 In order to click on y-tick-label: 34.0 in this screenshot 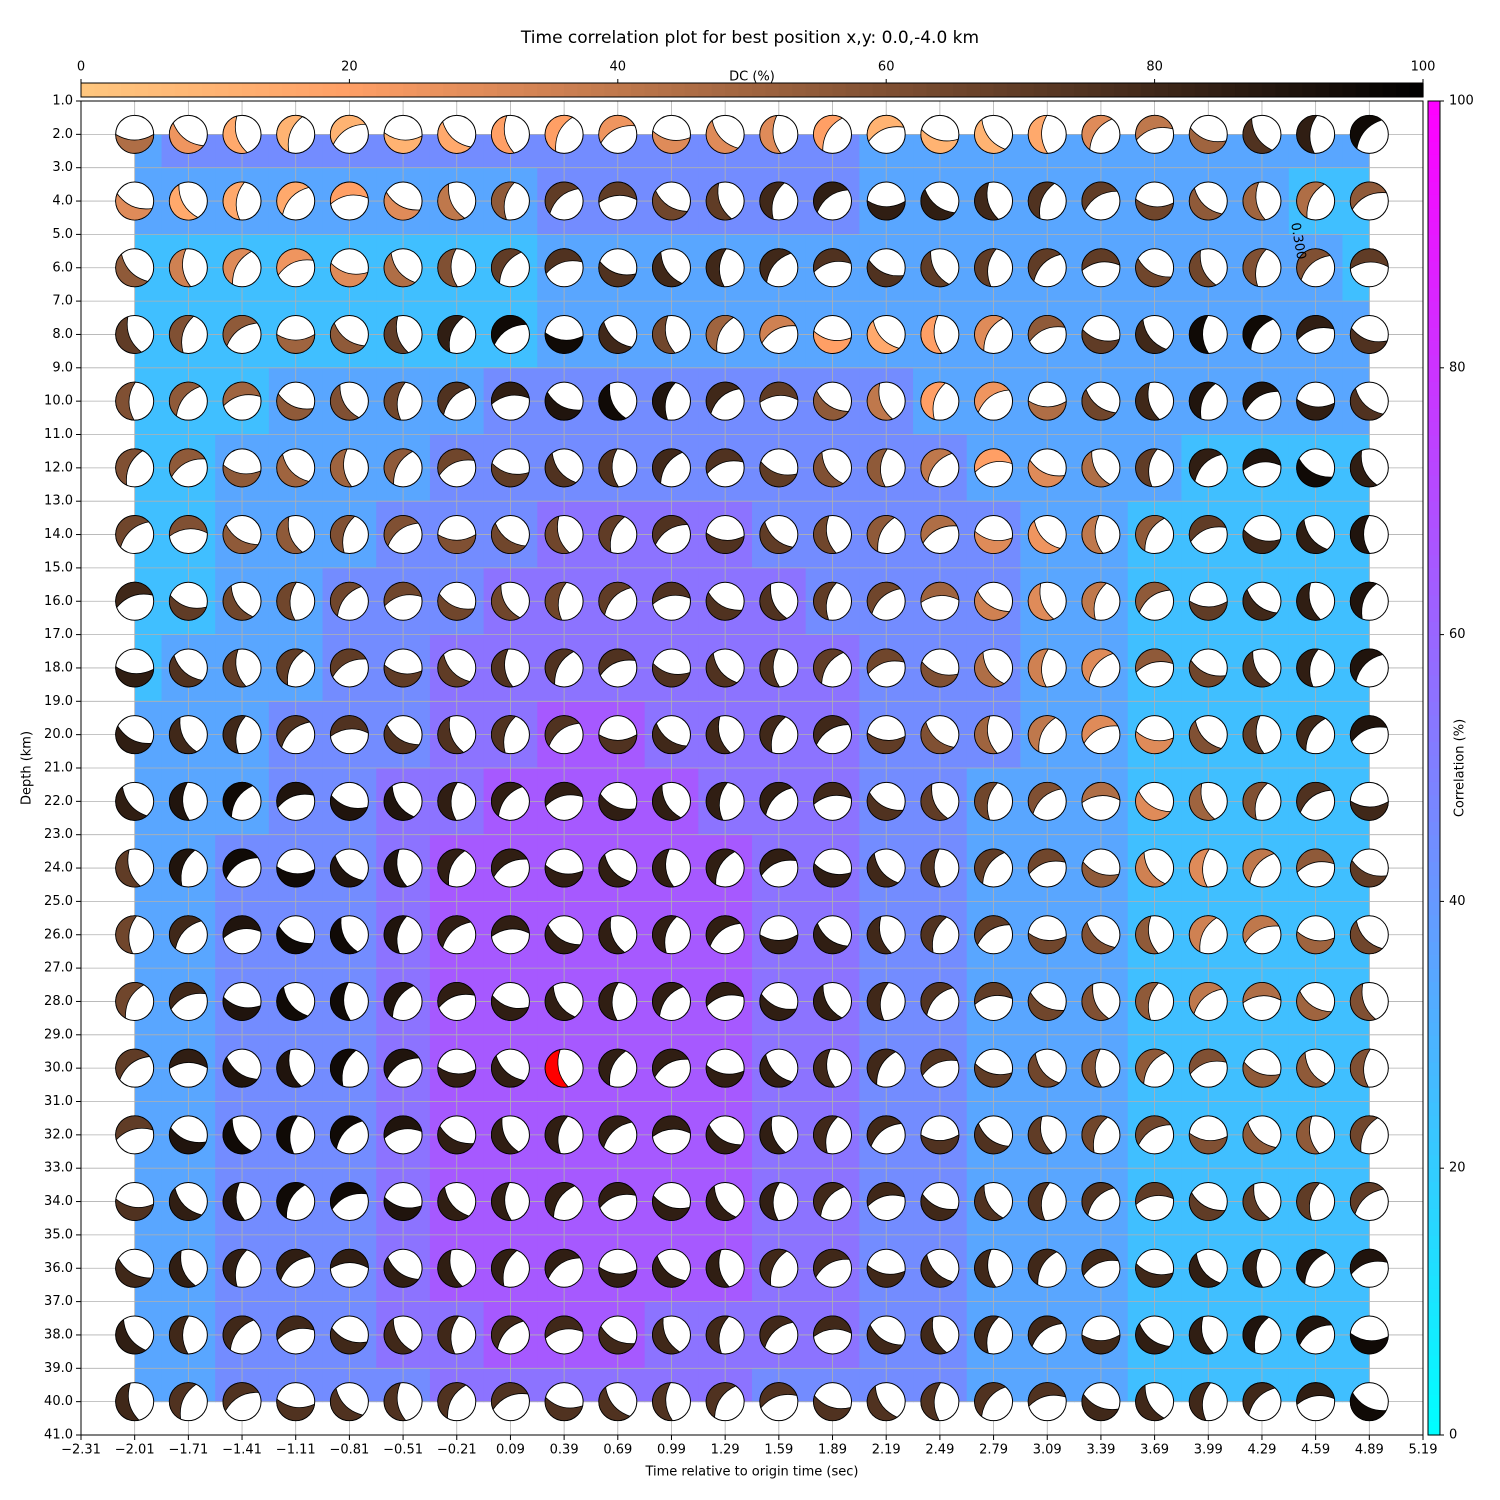, I will do `click(58, 1201)`.